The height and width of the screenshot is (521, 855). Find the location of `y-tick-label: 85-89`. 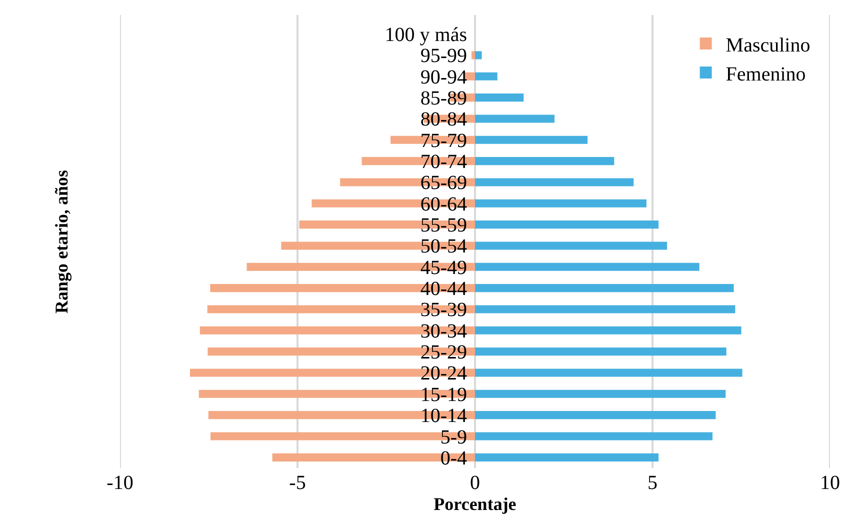

y-tick-label: 85-89 is located at coordinates (443, 99).